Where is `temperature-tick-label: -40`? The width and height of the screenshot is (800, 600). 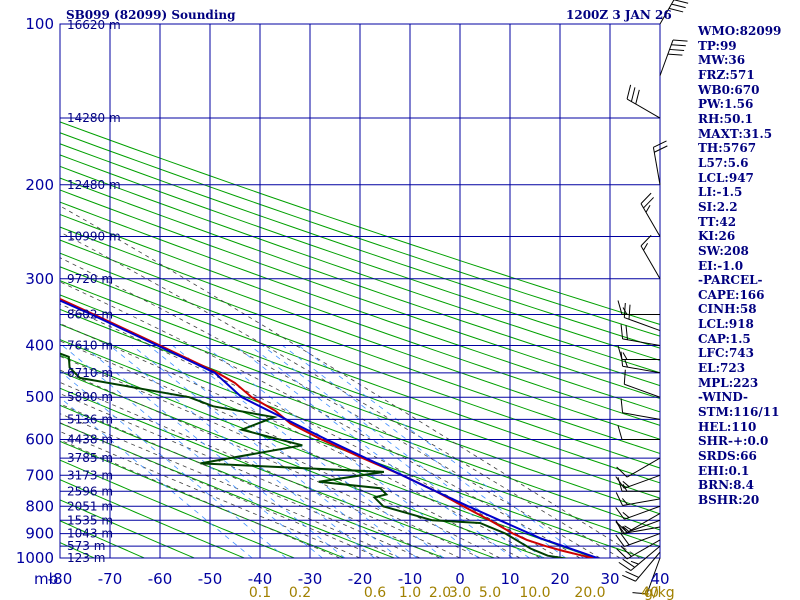 temperature-tick-label: -40 is located at coordinates (260, 579).